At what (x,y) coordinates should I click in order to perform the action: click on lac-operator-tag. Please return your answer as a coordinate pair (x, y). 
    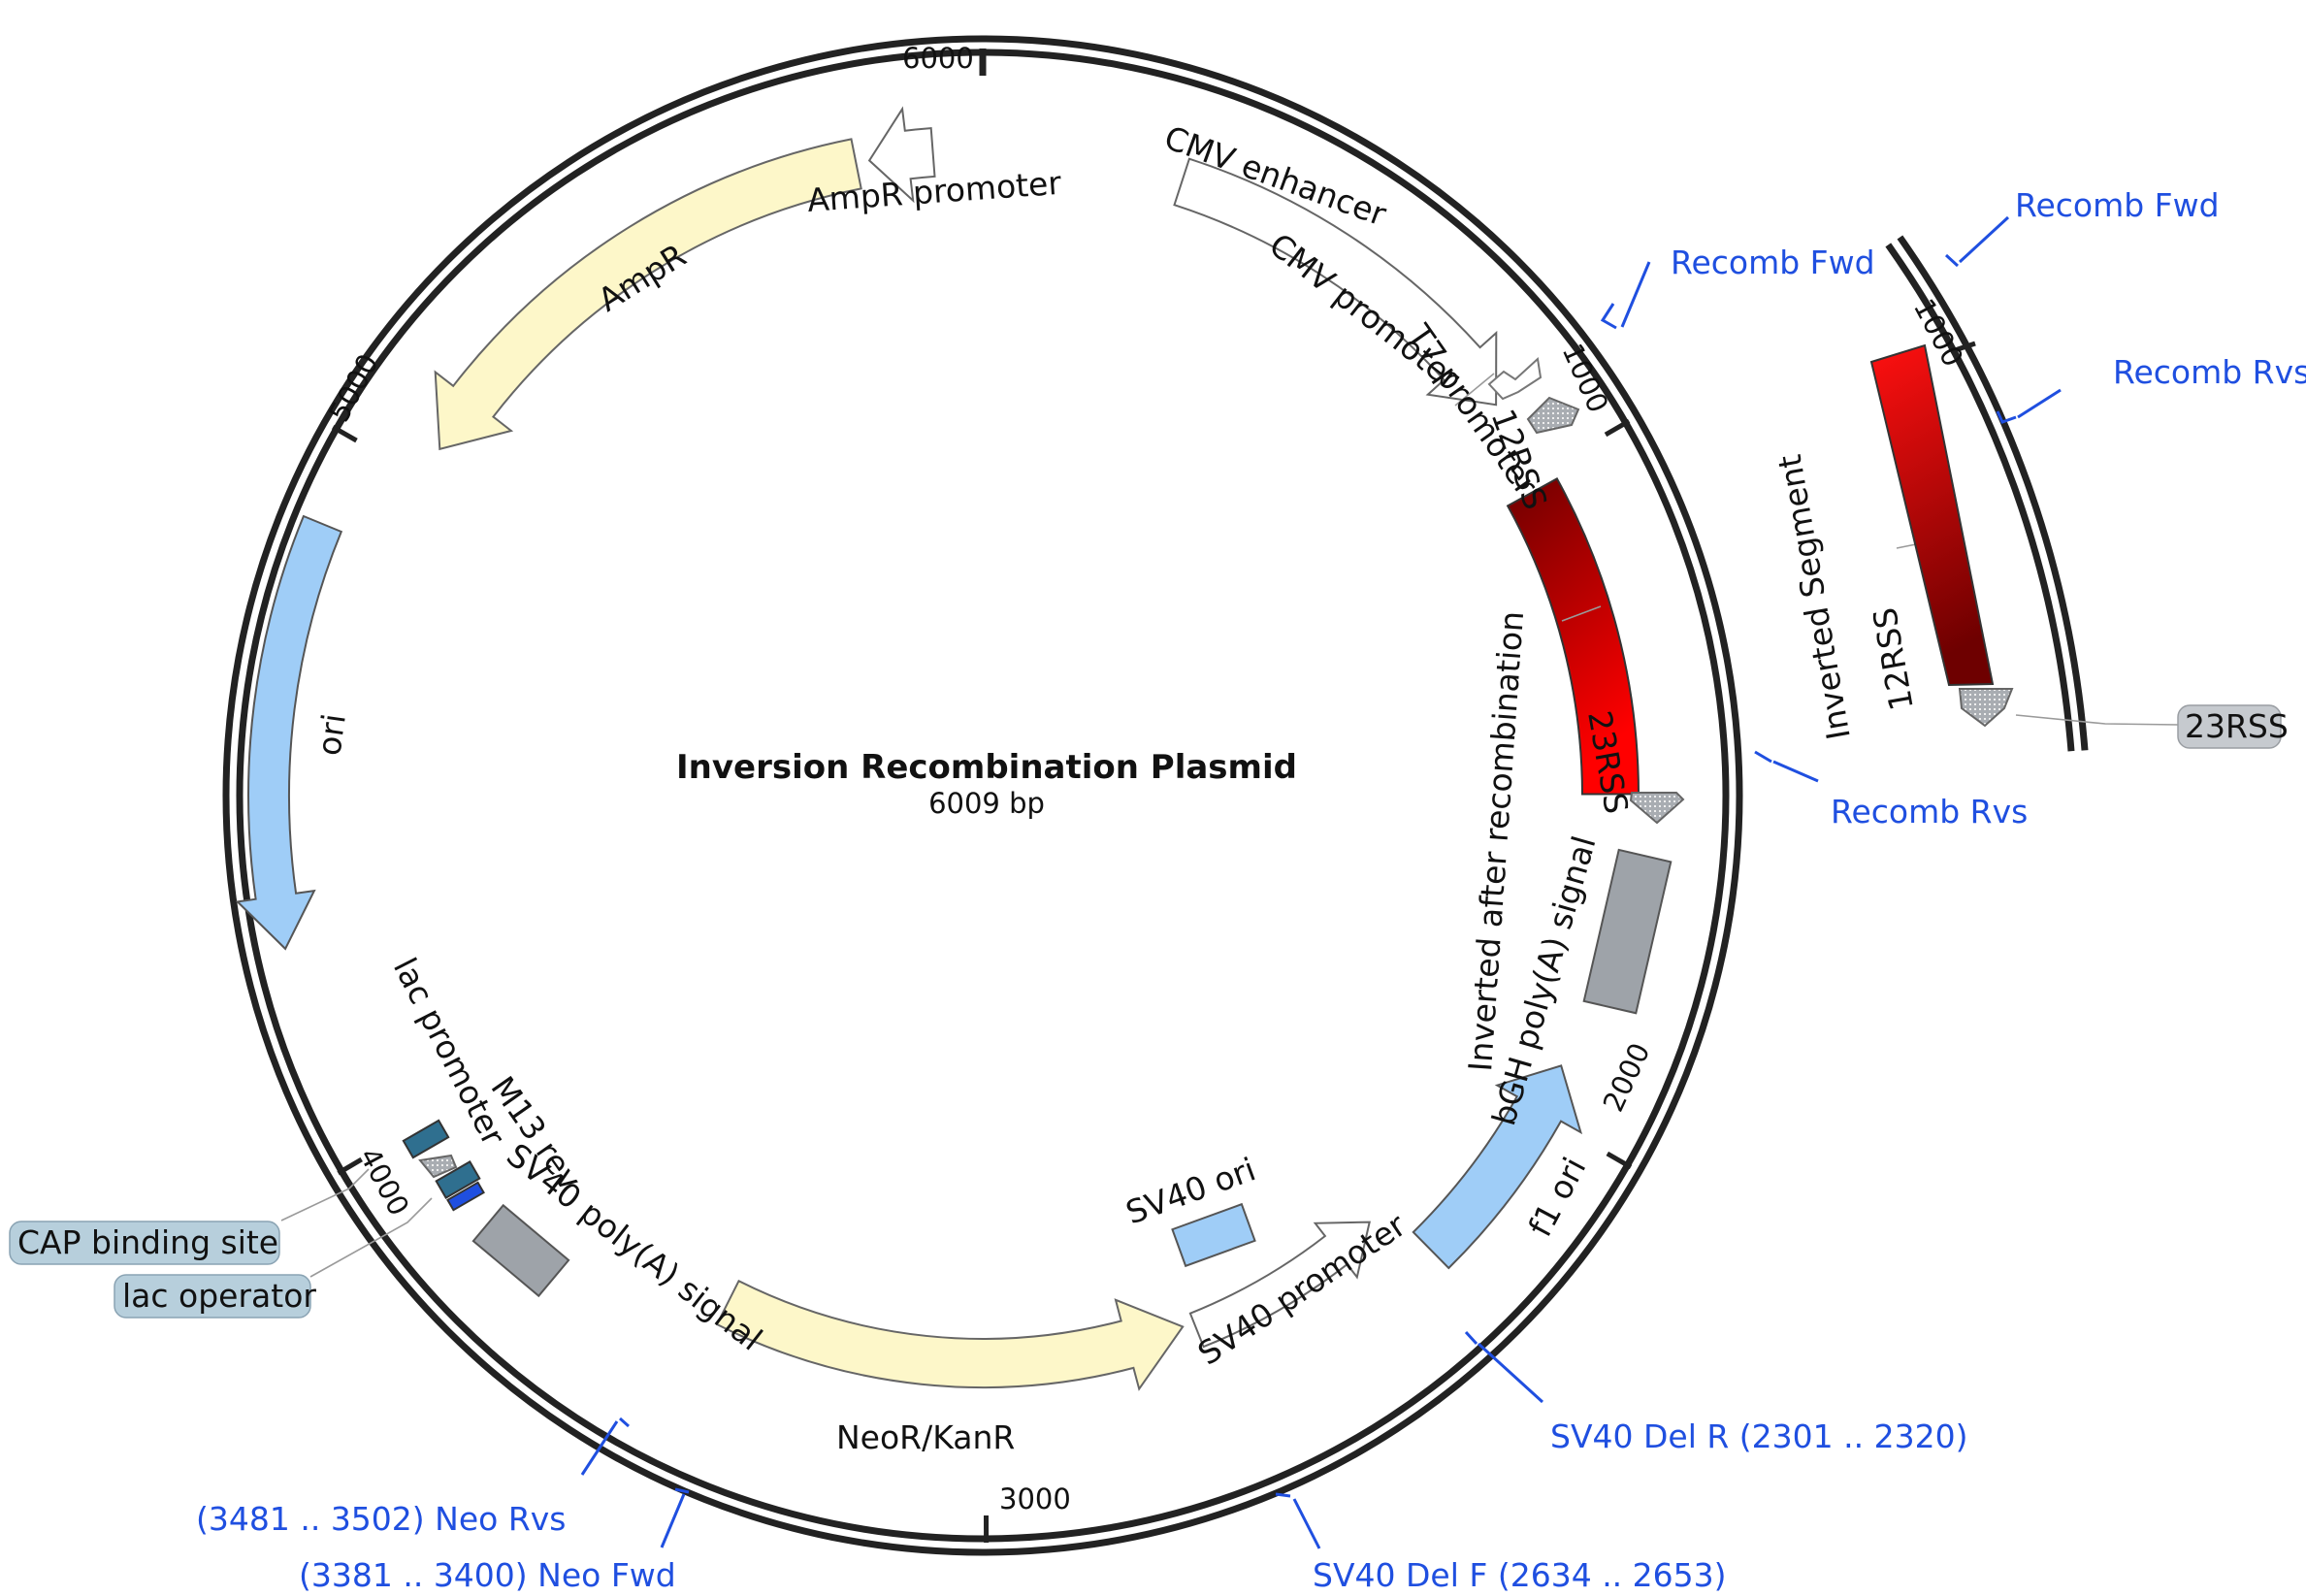
    Looking at the image, I should click on (212, 1296).